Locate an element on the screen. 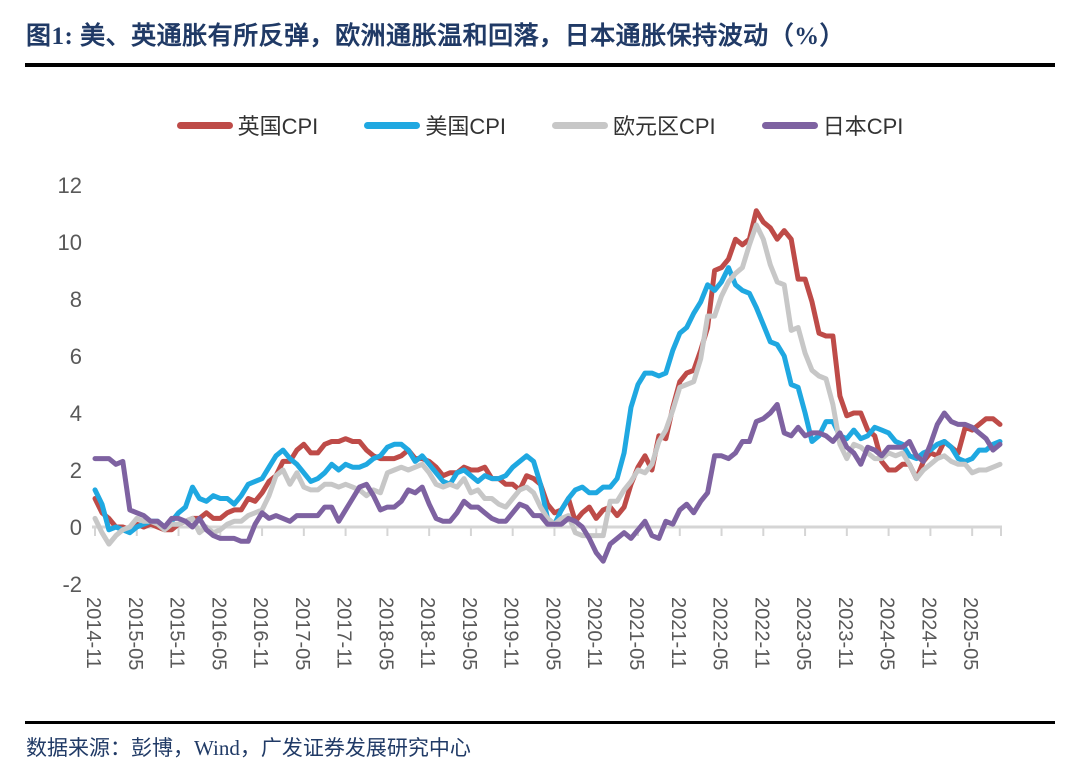 Image resolution: width=1080 pixels, height=768 pixels. x-axis-label: 2024-11 is located at coordinates (928, 633).